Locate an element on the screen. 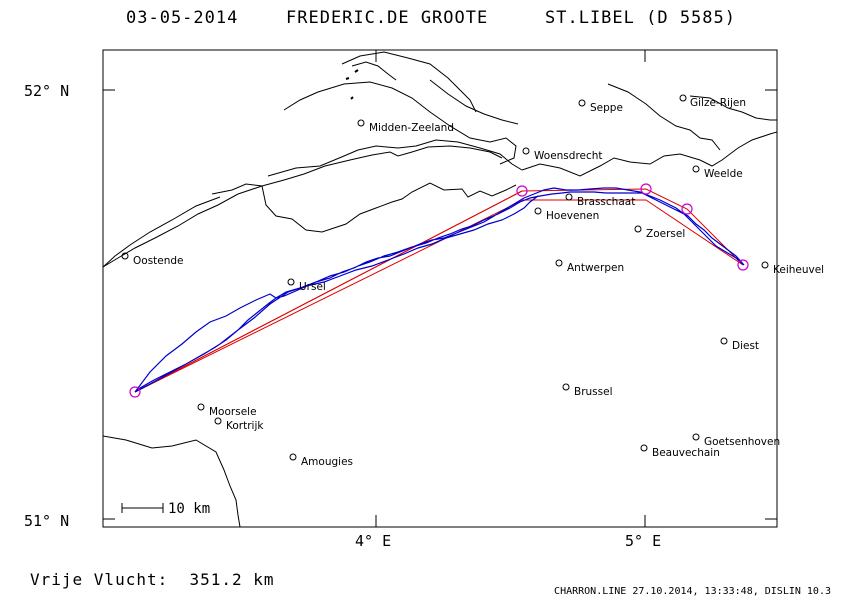 The image size is (853, 603). svg-text: Moorsele is located at coordinates (233, 412).